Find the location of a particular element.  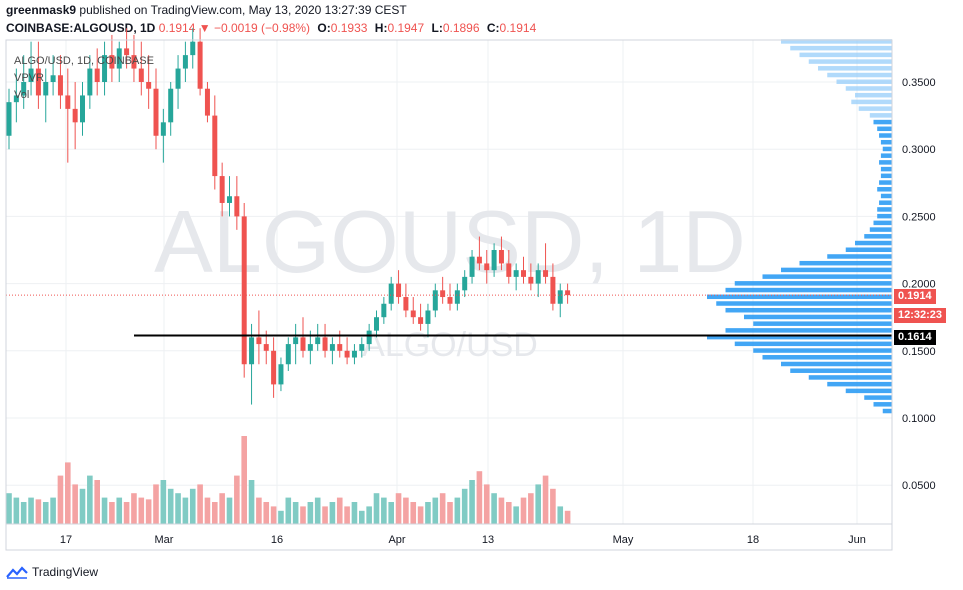

close-label: C: is located at coordinates (493, 28).